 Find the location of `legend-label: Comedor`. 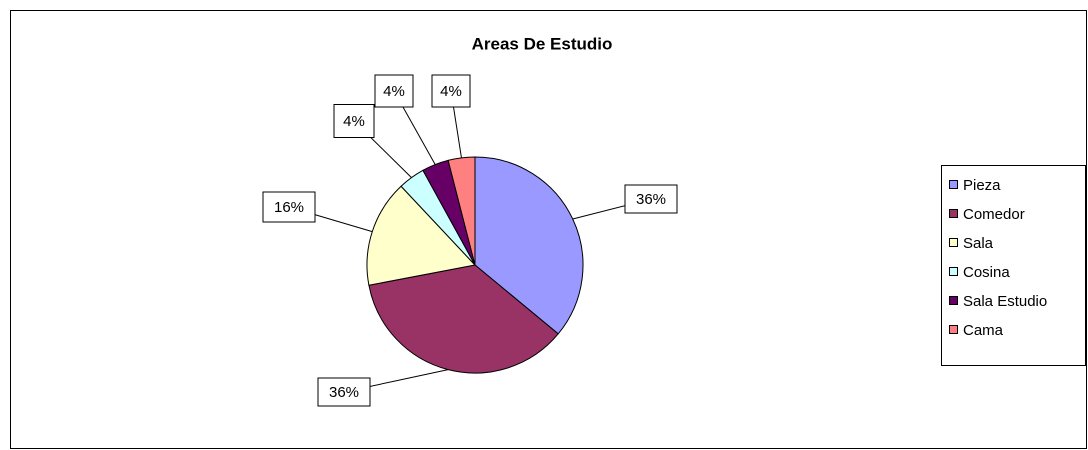

legend-label: Comedor is located at coordinates (994, 214).